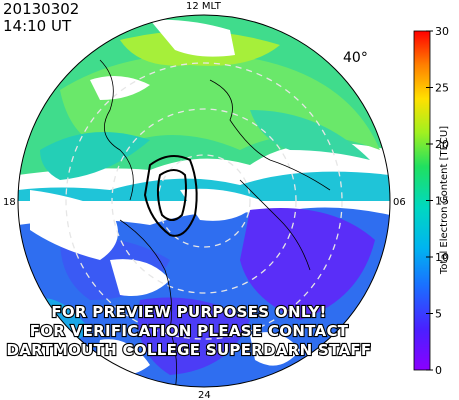  I want to click on watermark-line-2: FOR VERIFICATION PLEASE CONTACT, so click(189, 331).